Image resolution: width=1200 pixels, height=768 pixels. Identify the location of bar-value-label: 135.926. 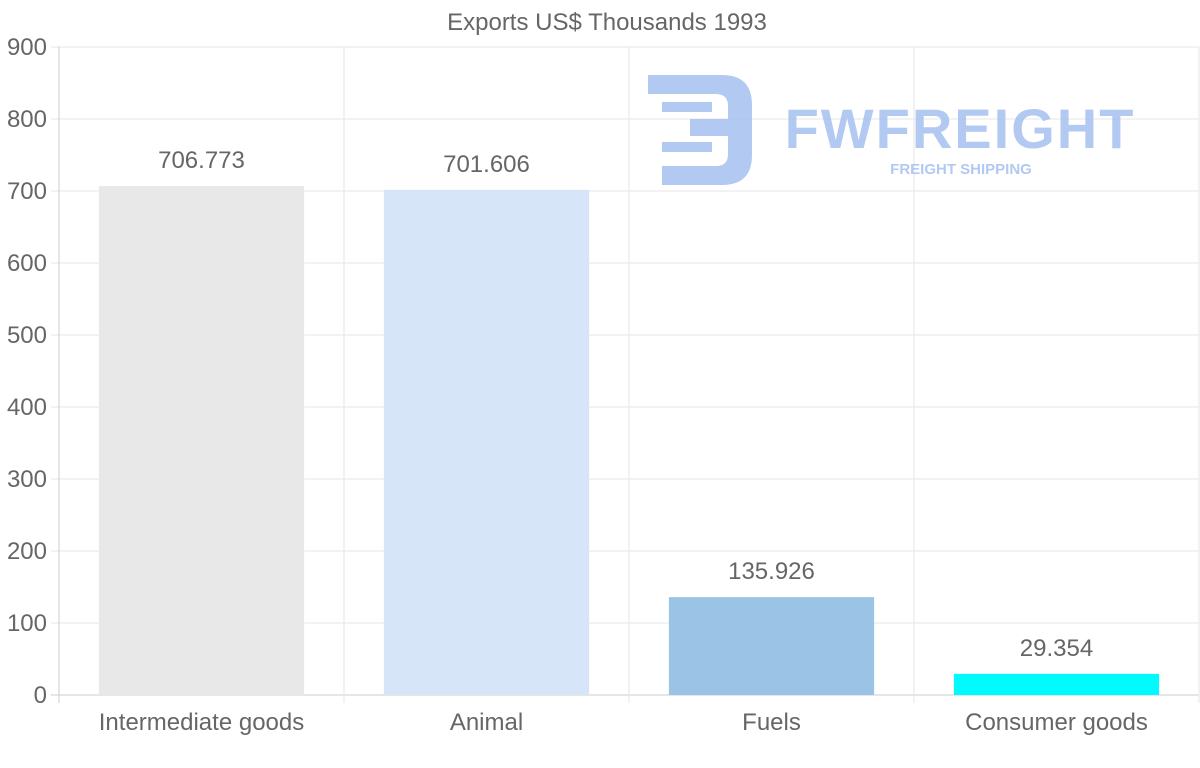
(771, 571).